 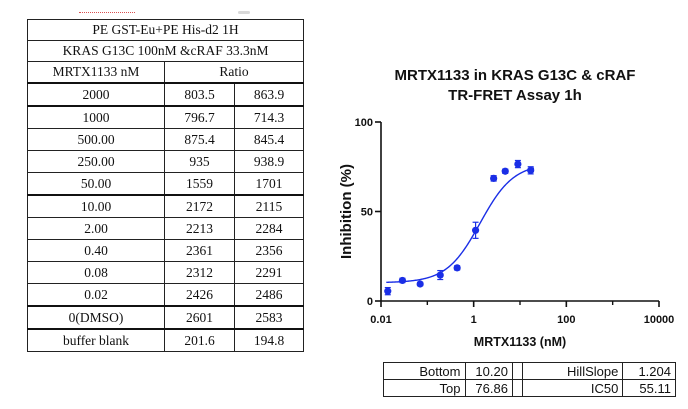 I want to click on table-title-row-1: PE GST-Eu+PE His-d2 1H, so click(x=165, y=30).